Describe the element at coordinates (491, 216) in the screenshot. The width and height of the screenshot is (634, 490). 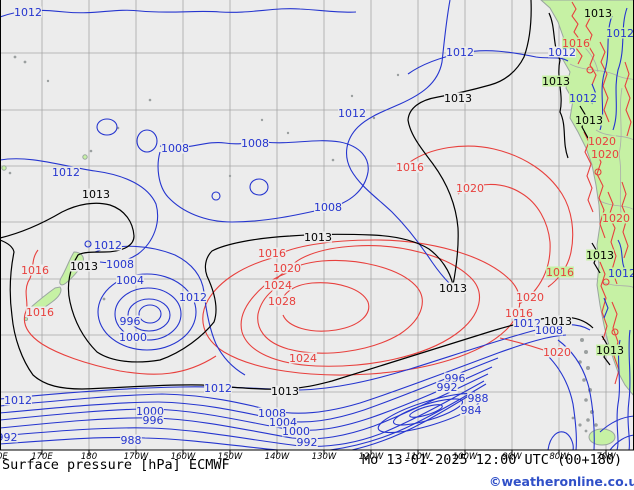
I see `isobar-1016-ridge-arc` at that location.